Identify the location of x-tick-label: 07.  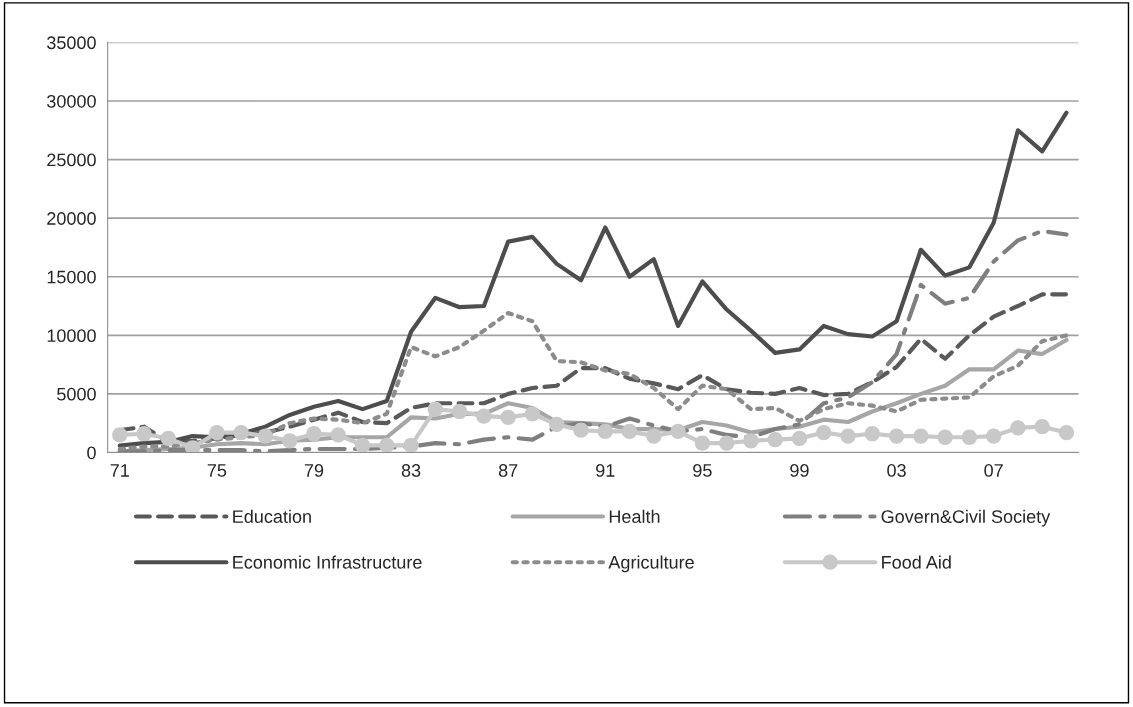
(993, 470).